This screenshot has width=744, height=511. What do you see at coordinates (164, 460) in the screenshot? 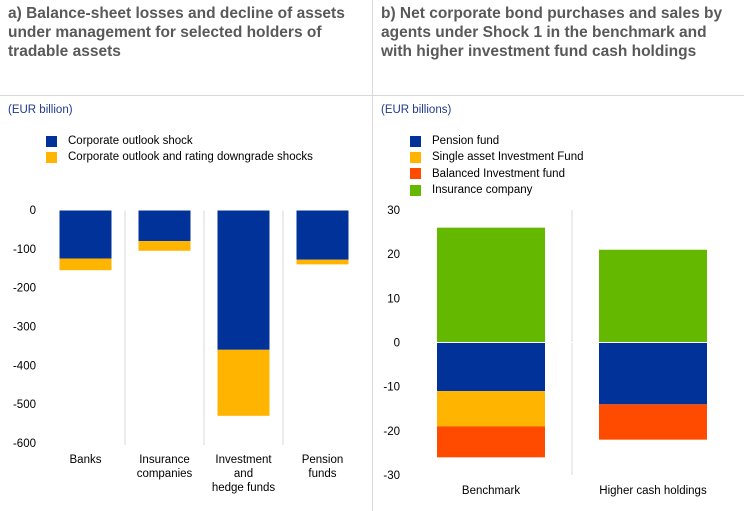
I see `panel-a-category-label: Insurance` at bounding box center [164, 460].